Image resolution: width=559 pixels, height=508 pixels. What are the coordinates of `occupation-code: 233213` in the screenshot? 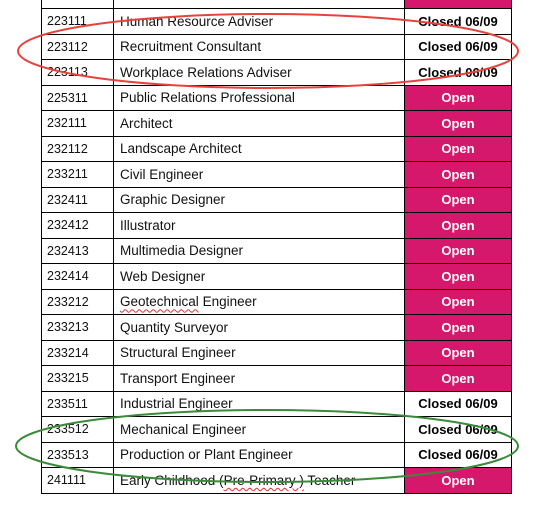 It's located at (77, 327).